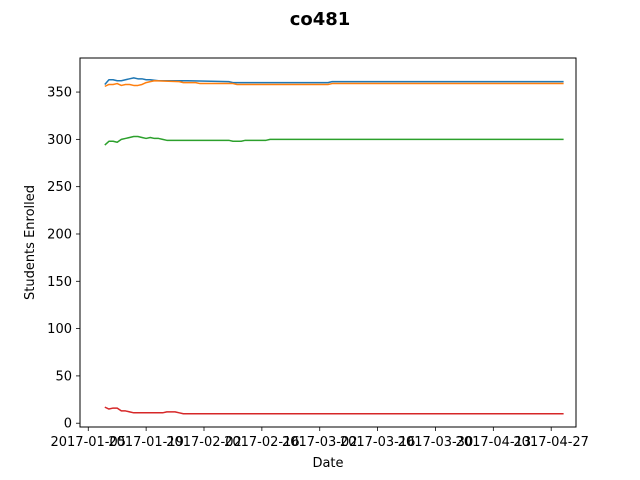 This screenshot has height=480, width=640. I want to click on x-tick-label: 2017-02-16, so click(262, 442).